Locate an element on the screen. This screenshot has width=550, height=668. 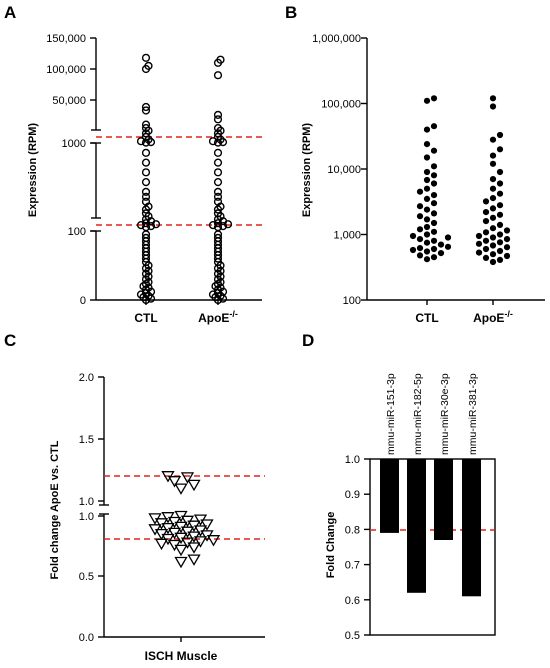
panel-c-ylabel: Fold change ApoE vs. CTL is located at coordinates (55, 509).